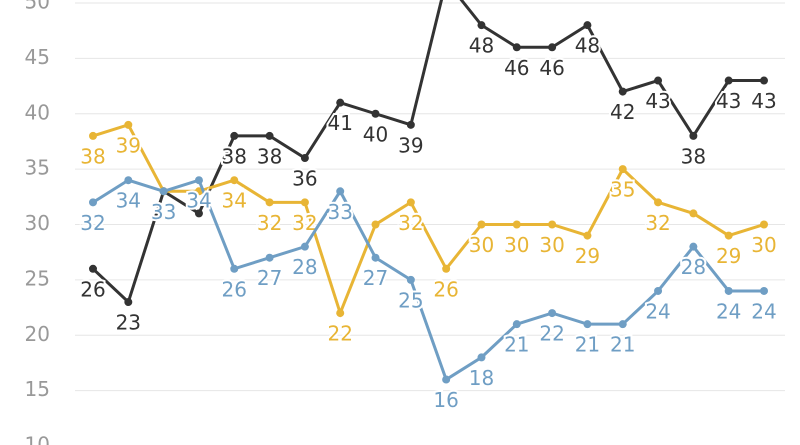 The width and height of the screenshot is (800, 445). What do you see at coordinates (375, 134) in the screenshot?
I see `value-label: 40` at bounding box center [375, 134].